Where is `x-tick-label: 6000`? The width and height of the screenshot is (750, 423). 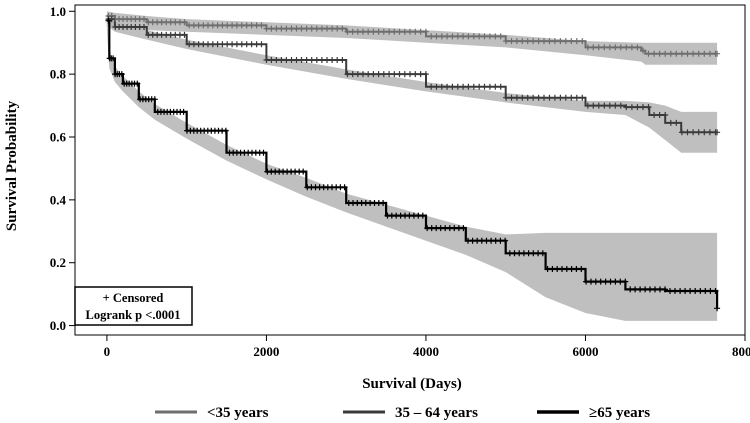 x-tick-label: 6000 is located at coordinates (585, 351).